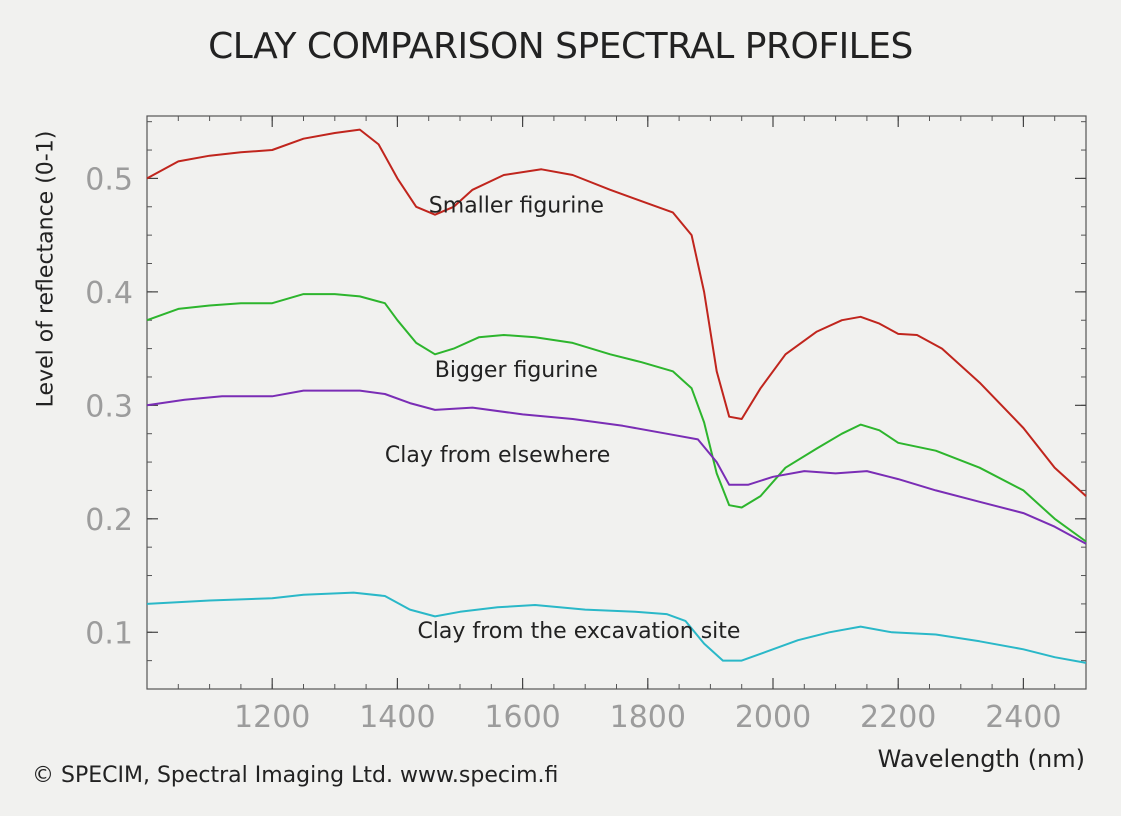 The image size is (1121, 816). I want to click on x-tick-label: 1200, so click(272, 717).